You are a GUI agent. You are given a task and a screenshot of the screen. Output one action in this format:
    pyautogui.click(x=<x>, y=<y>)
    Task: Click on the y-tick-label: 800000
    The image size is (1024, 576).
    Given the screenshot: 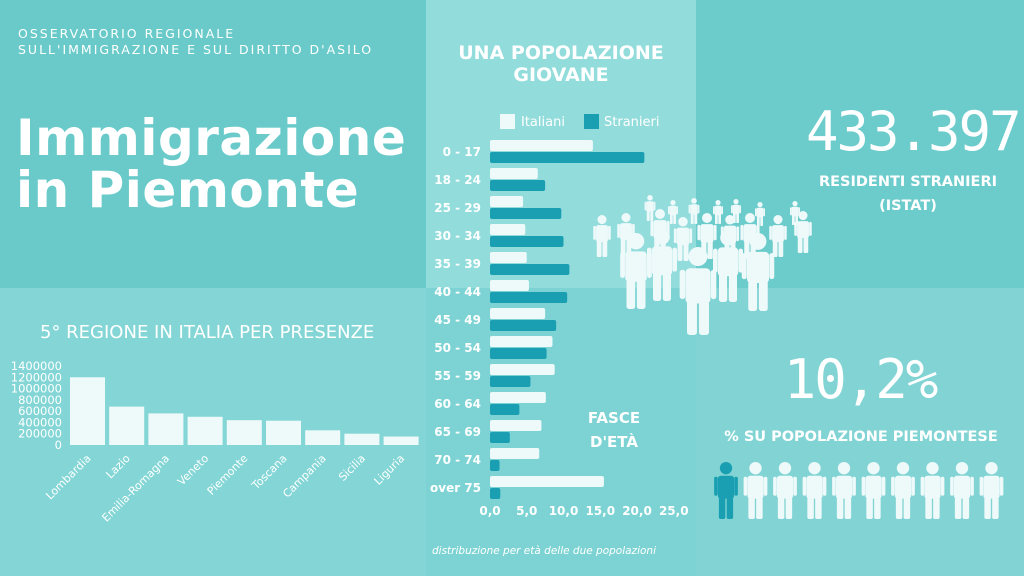 What is the action you would take?
    pyautogui.click(x=40, y=400)
    